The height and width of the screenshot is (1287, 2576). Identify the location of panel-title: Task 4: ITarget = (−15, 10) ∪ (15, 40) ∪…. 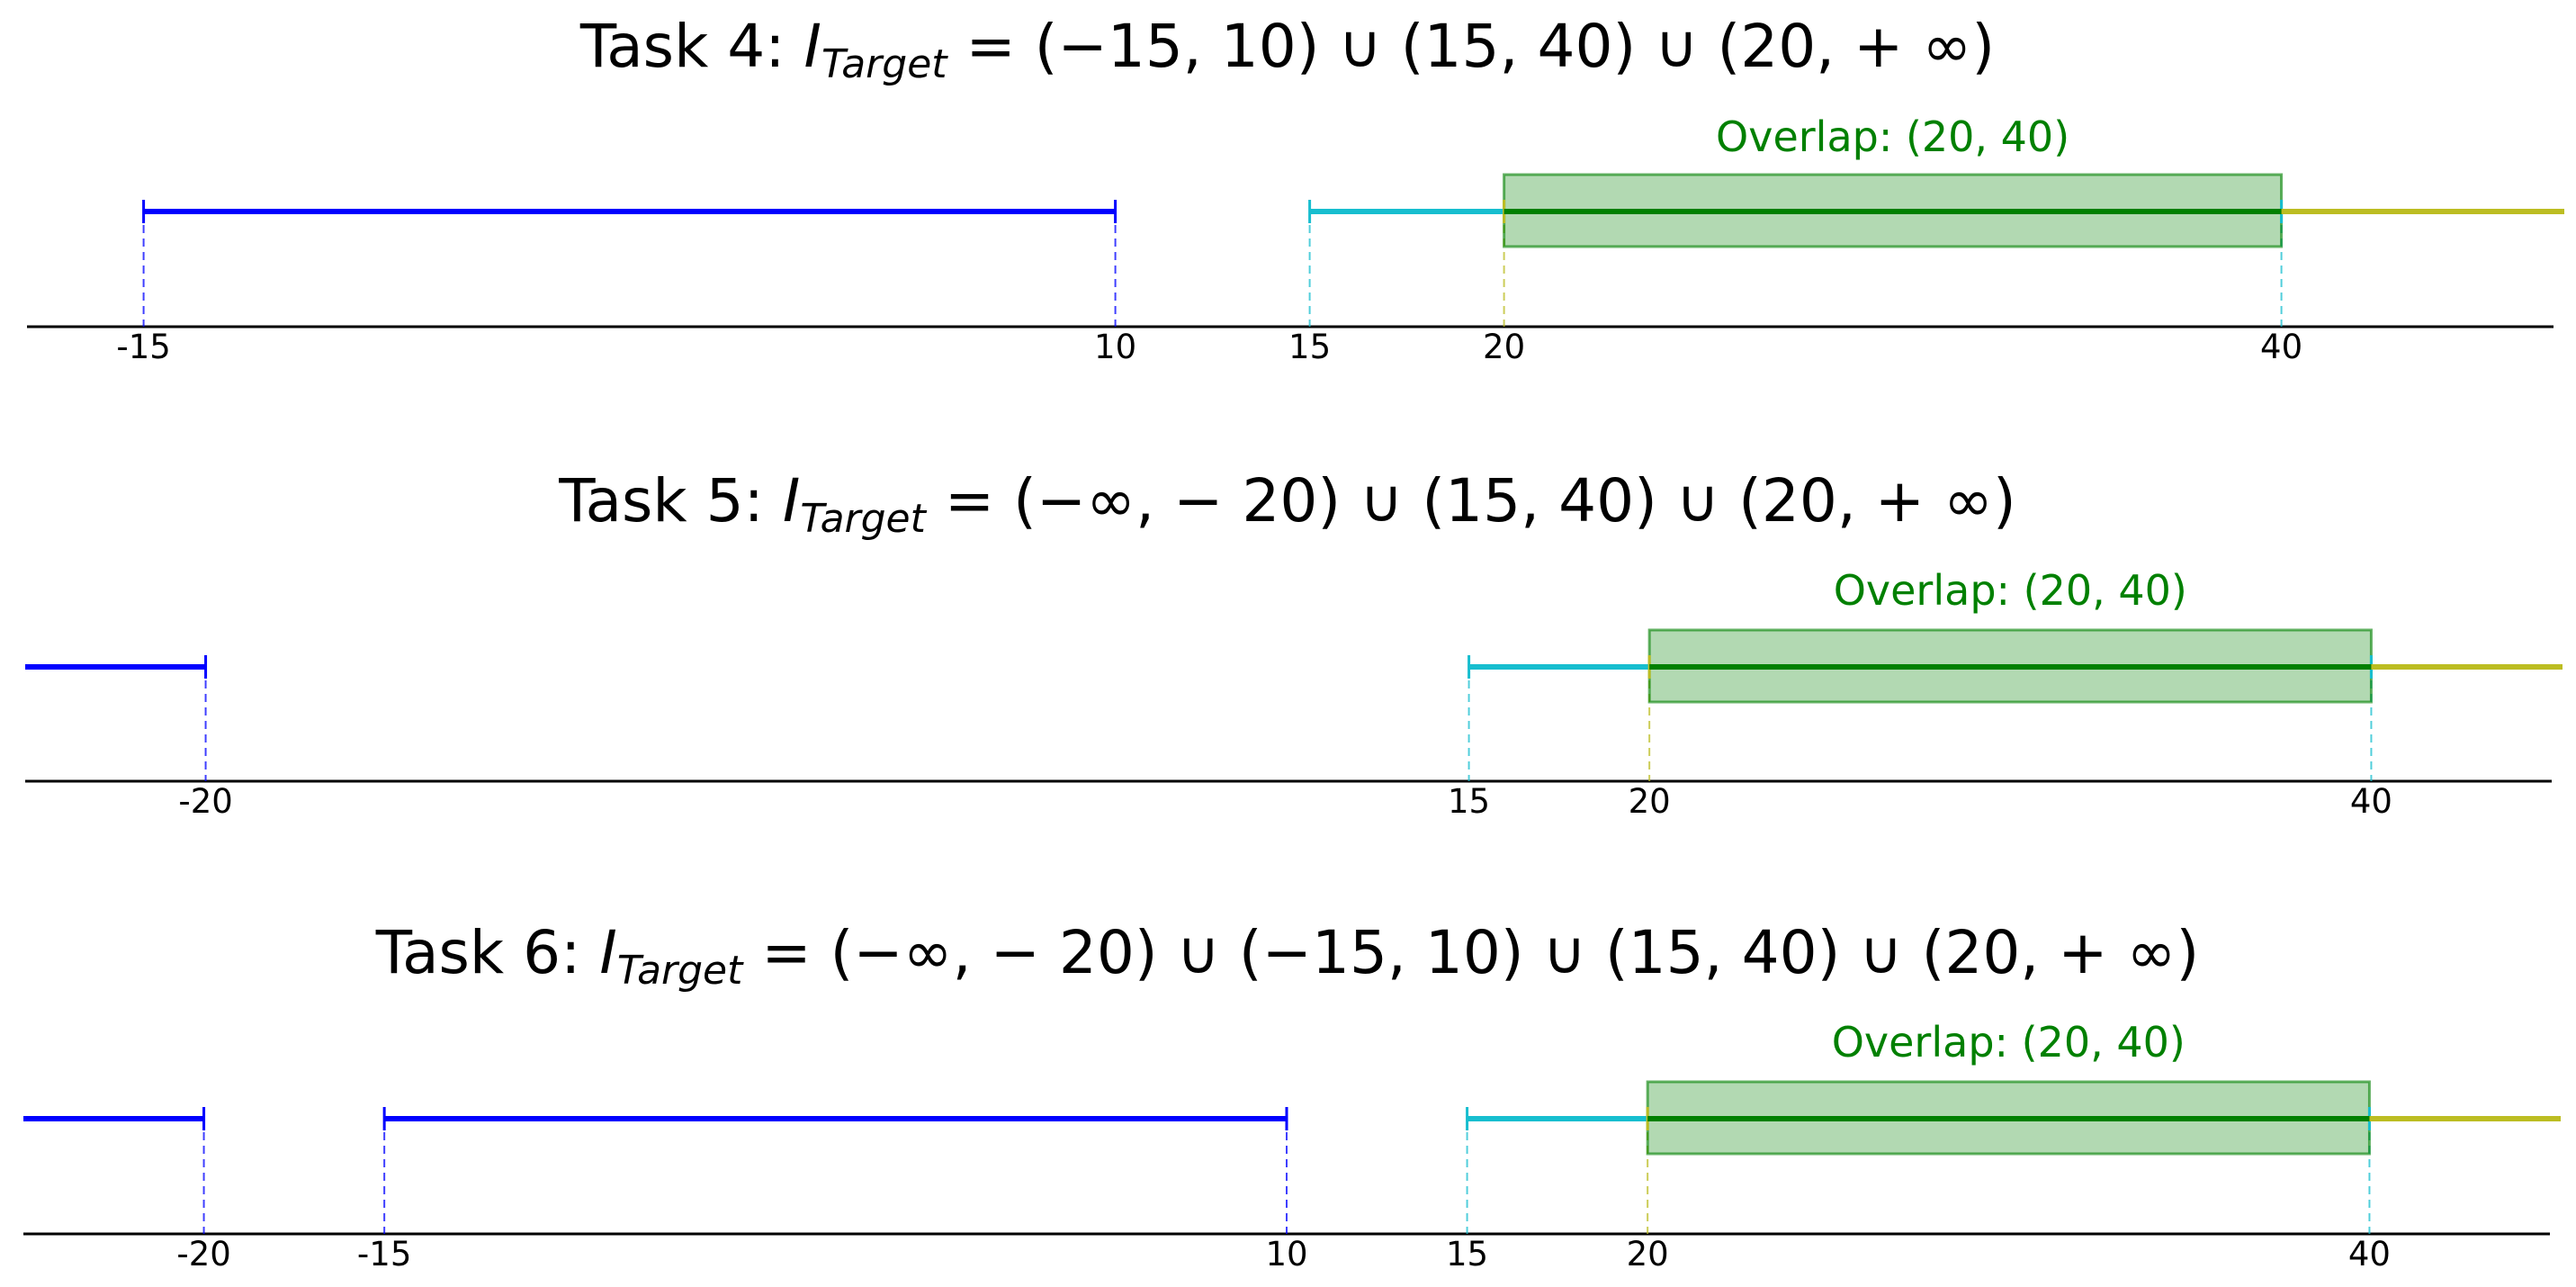
(1287, 49).